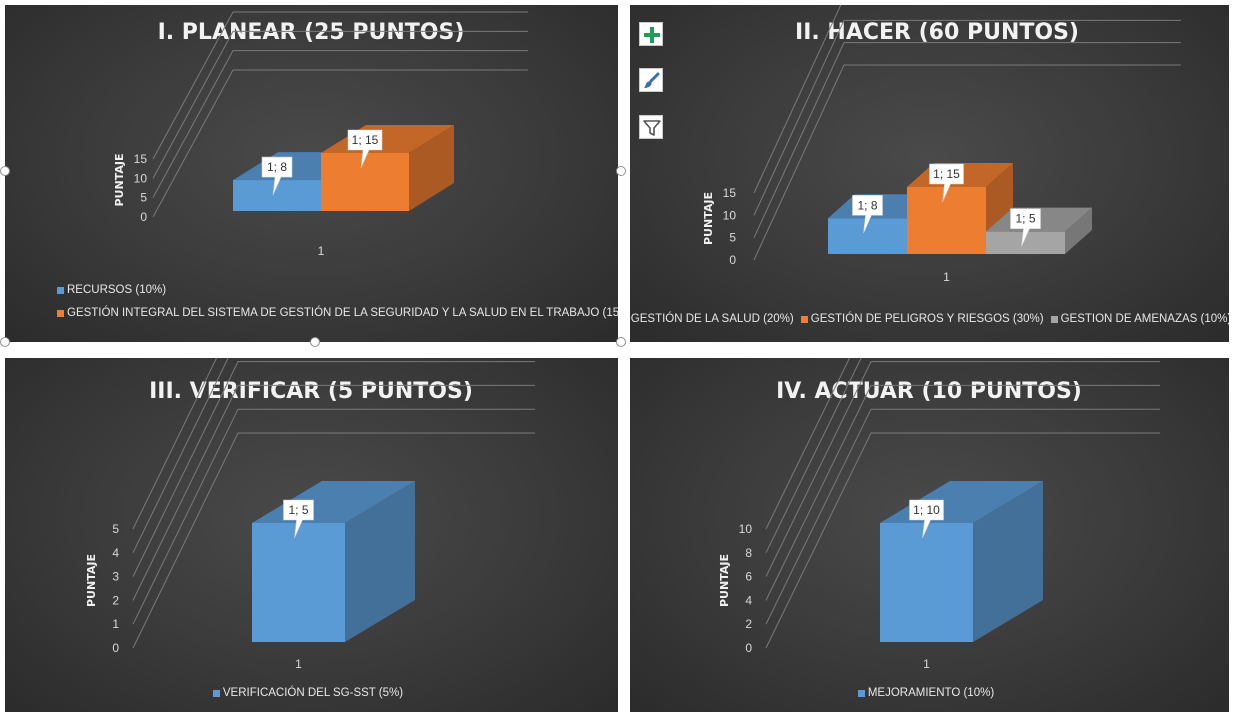 The width and height of the screenshot is (1234, 717). Describe the element at coordinates (311, 32) in the screenshot. I see `chart-title: I. PLANEAR (25 PUNTOS)` at that location.